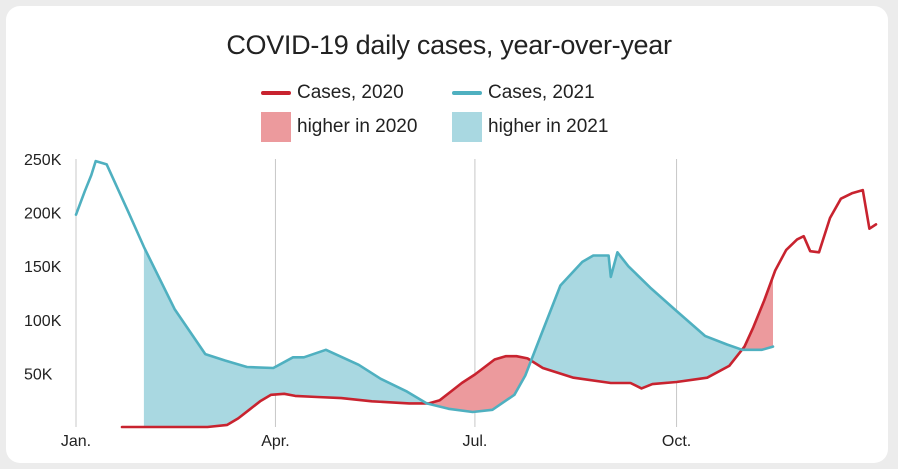  I want to click on x-tick-label: Apr., so click(275, 441).